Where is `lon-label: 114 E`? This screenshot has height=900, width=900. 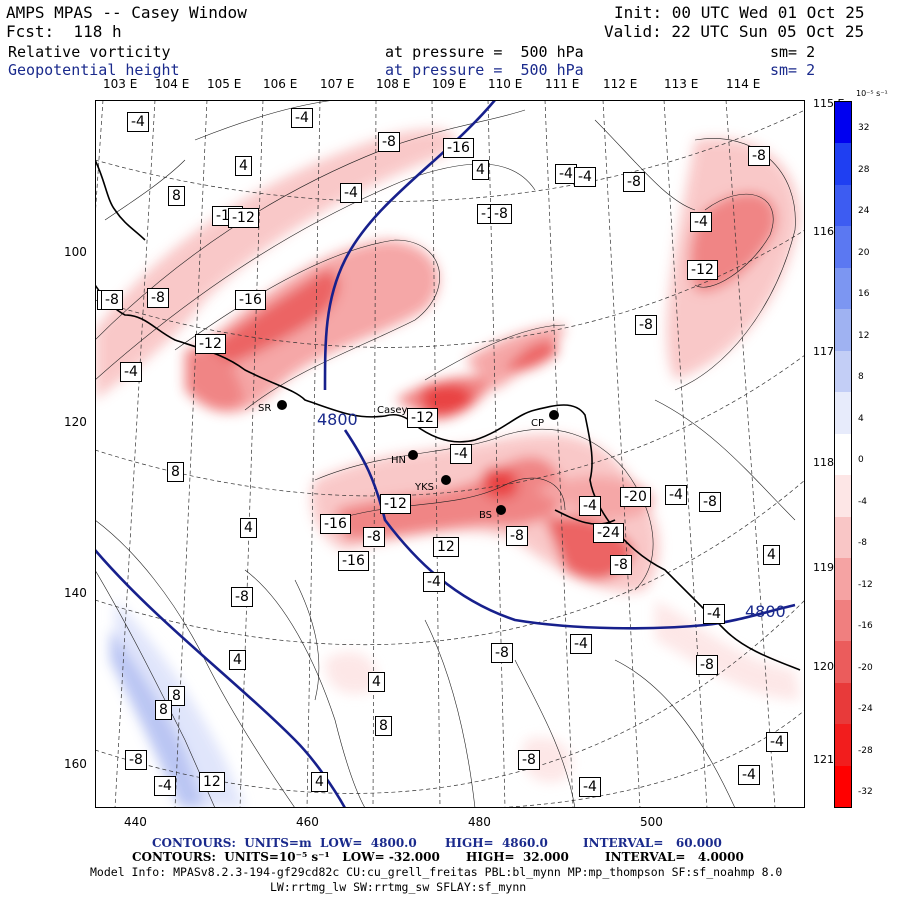
lon-label: 114 E is located at coordinates (743, 84).